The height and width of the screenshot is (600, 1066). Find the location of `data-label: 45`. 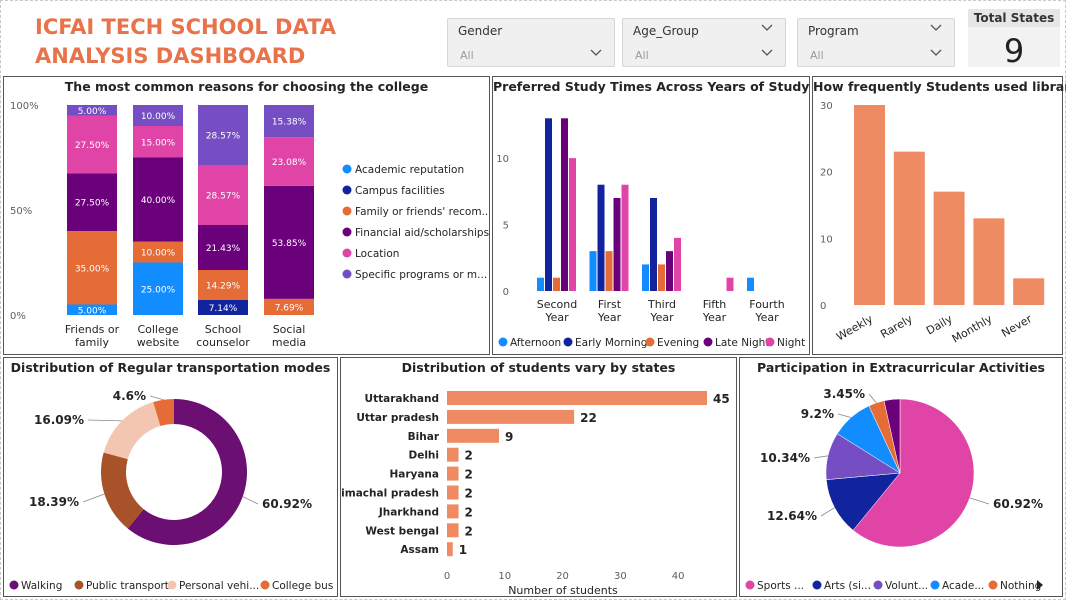

data-label: 45 is located at coordinates (721, 399).